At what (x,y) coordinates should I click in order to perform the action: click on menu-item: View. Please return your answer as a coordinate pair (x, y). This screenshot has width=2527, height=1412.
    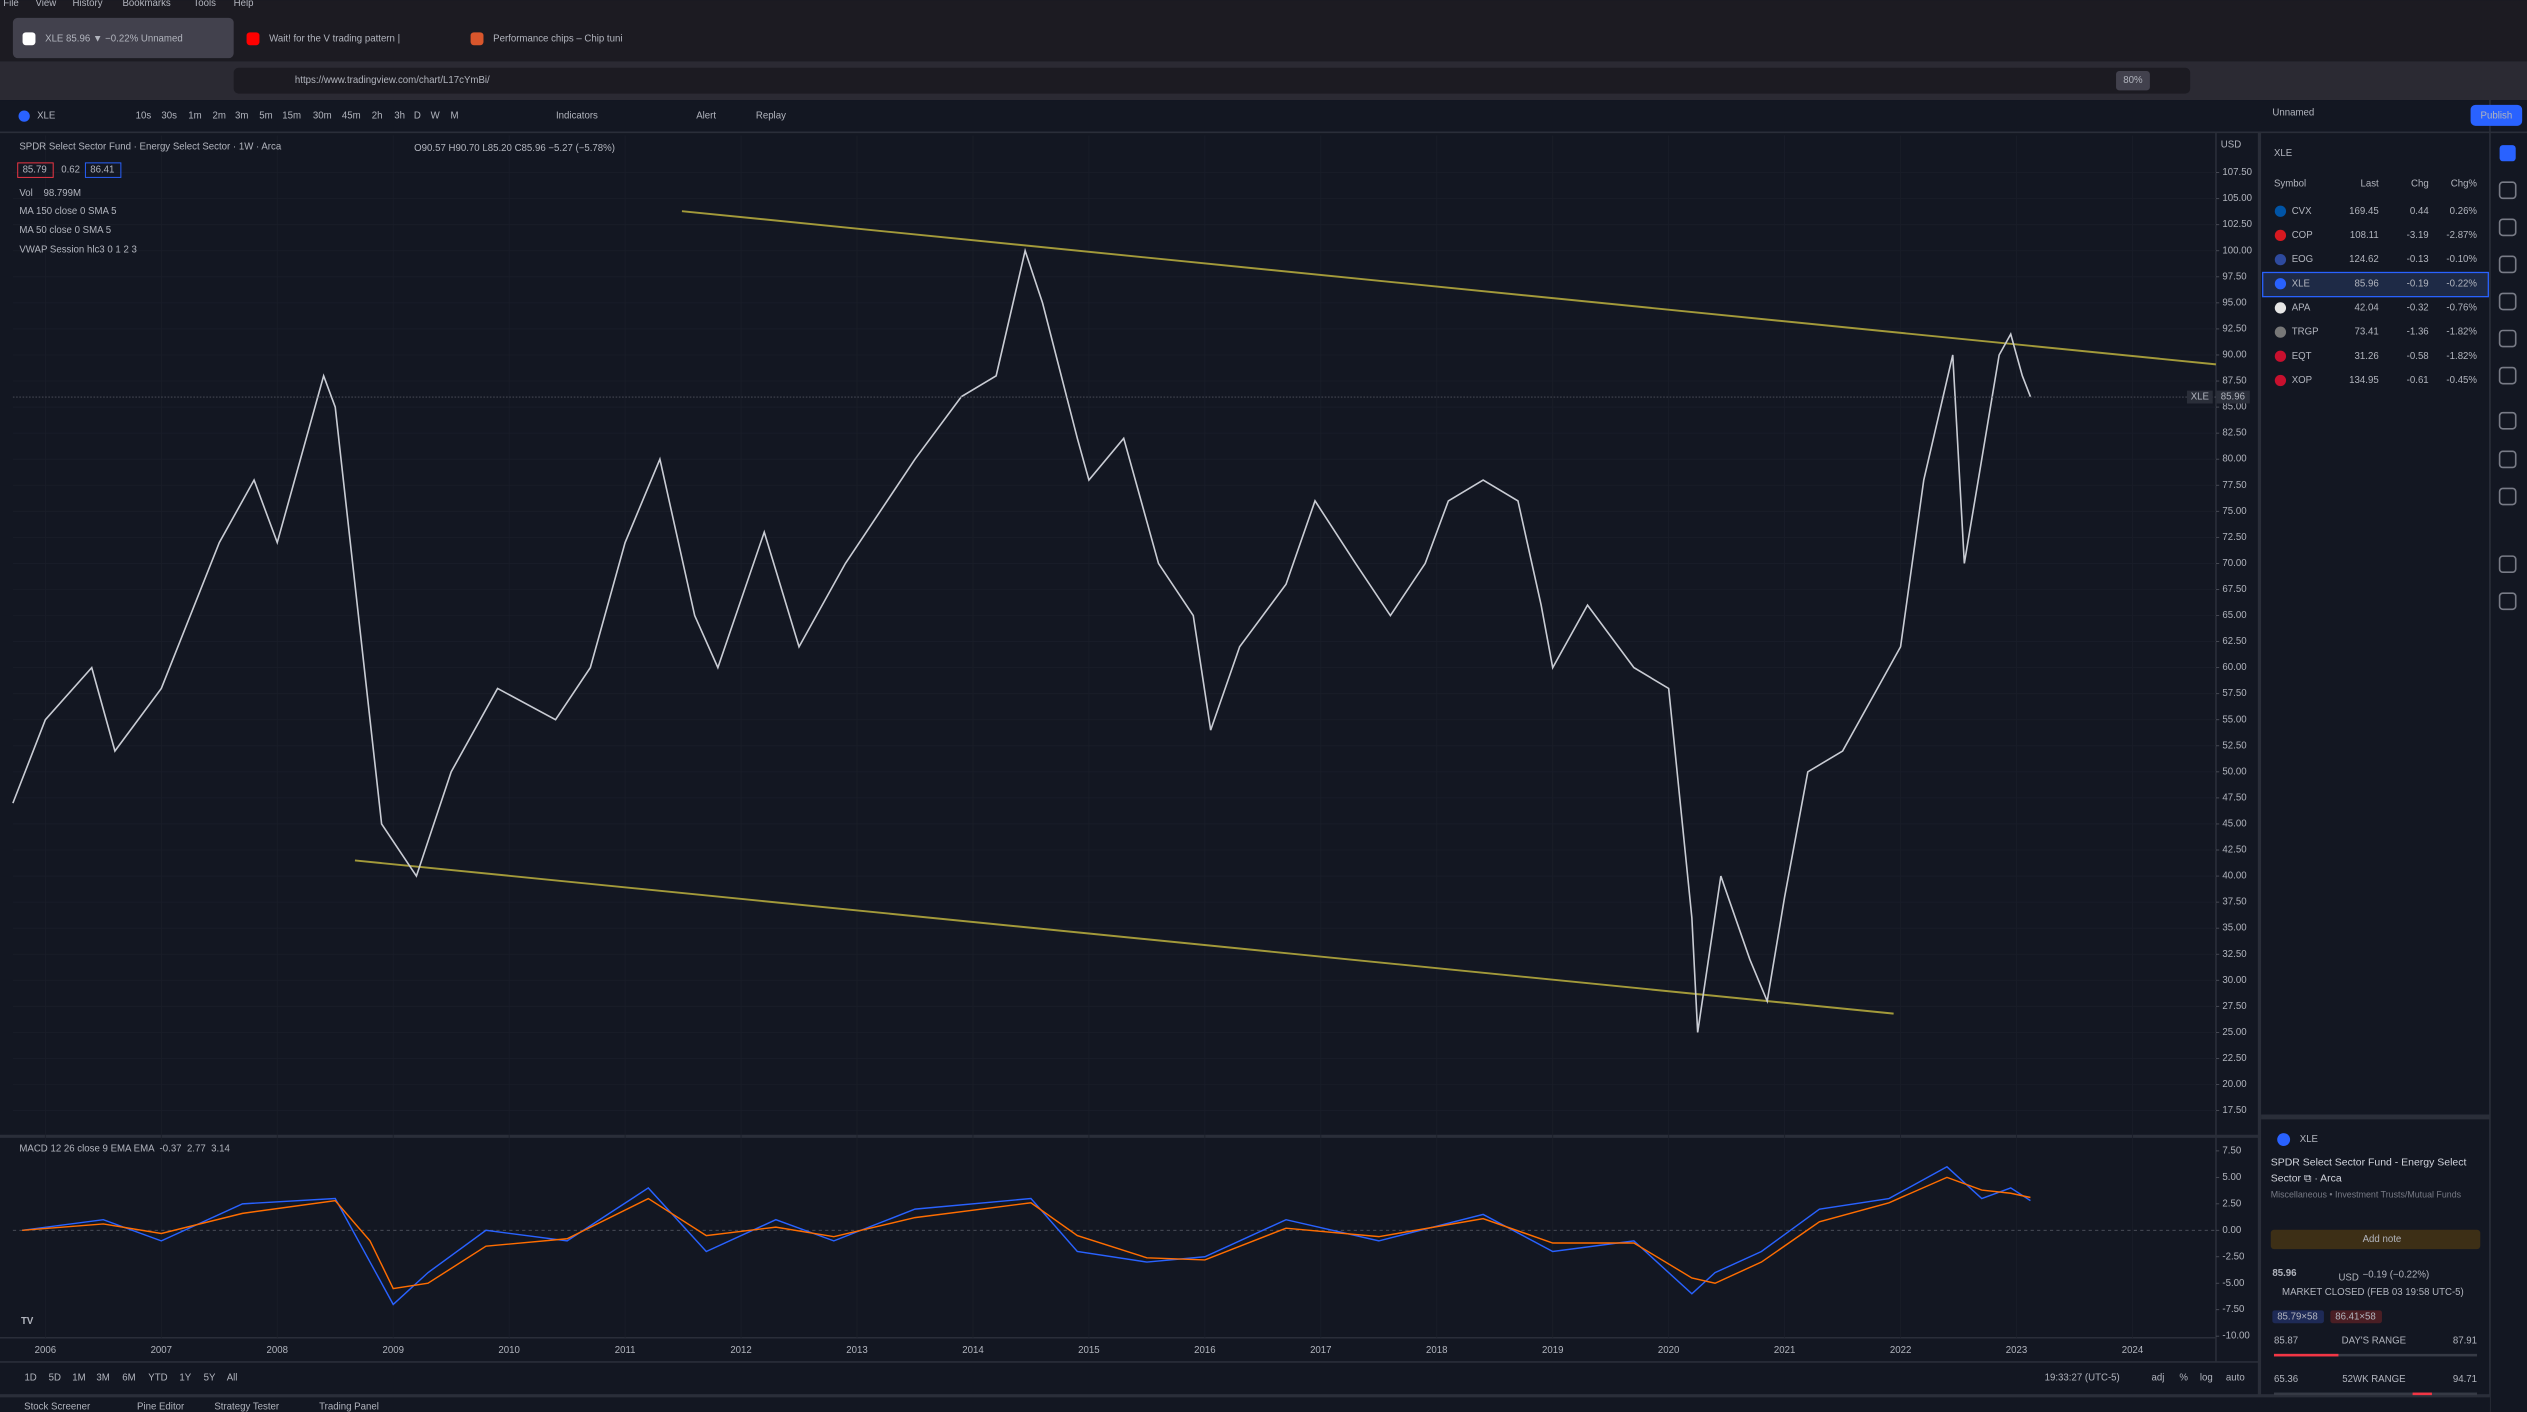
    Looking at the image, I should click on (45, 4).